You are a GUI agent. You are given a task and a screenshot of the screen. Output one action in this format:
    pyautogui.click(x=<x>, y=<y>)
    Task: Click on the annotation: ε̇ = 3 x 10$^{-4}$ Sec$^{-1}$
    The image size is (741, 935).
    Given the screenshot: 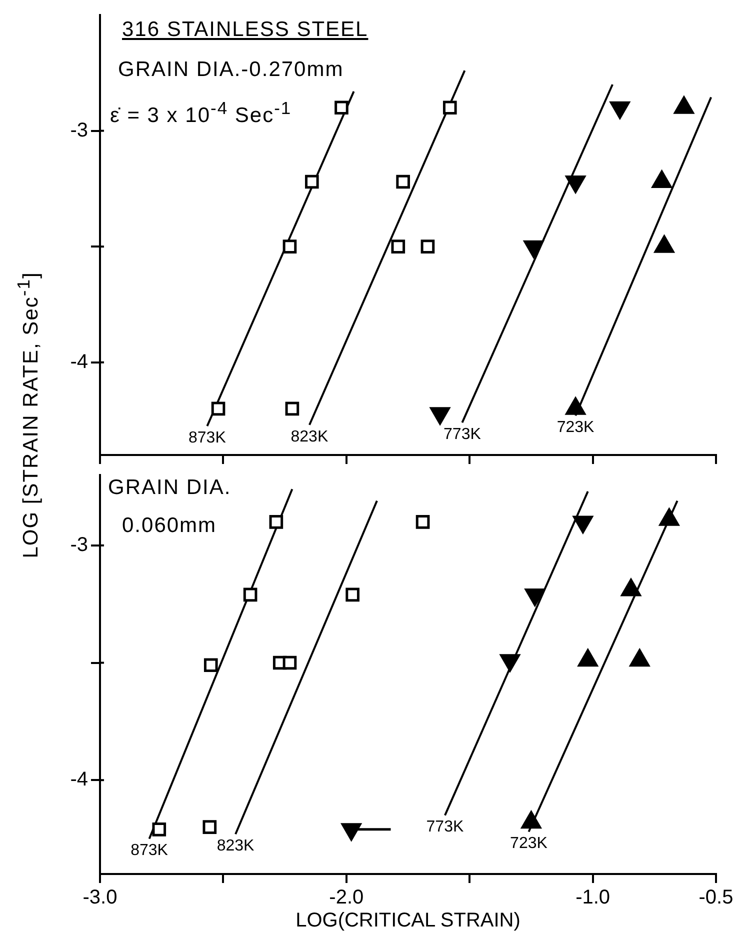 What is the action you would take?
    pyautogui.click(x=201, y=113)
    